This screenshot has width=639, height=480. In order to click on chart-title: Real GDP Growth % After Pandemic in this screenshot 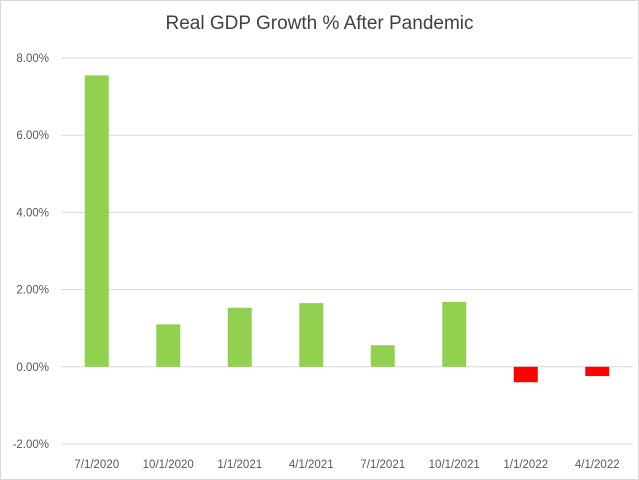, I will do `click(319, 23)`.